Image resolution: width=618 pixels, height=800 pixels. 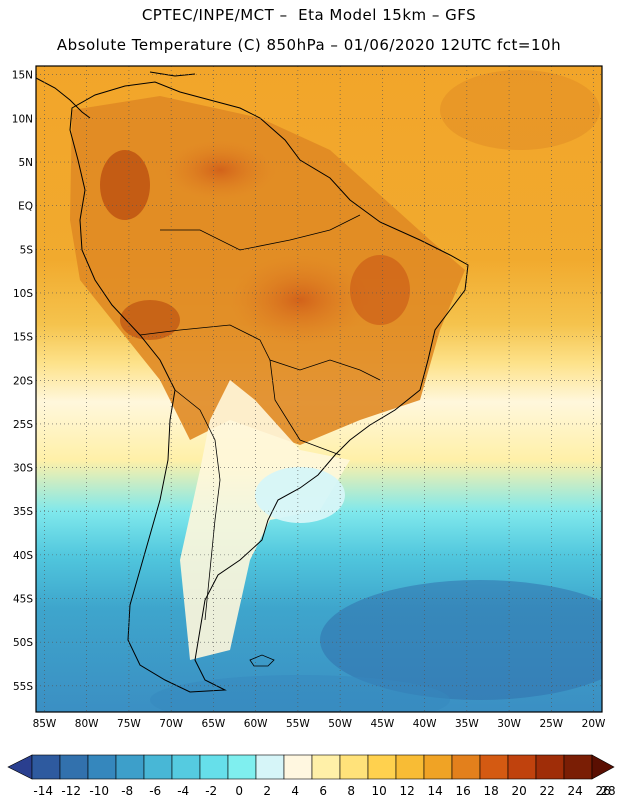 What do you see at coordinates (551, 724) in the screenshot?
I see `longitude-tick-label: 25W` at bounding box center [551, 724].